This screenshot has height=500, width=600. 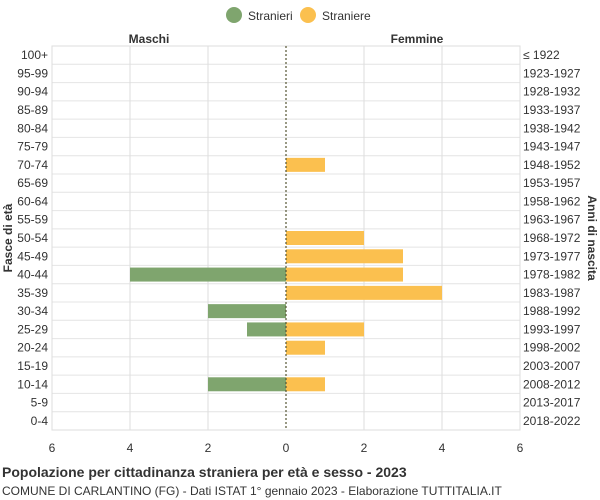 I want to click on birth-year-label: 1963-1967, so click(x=552, y=220).